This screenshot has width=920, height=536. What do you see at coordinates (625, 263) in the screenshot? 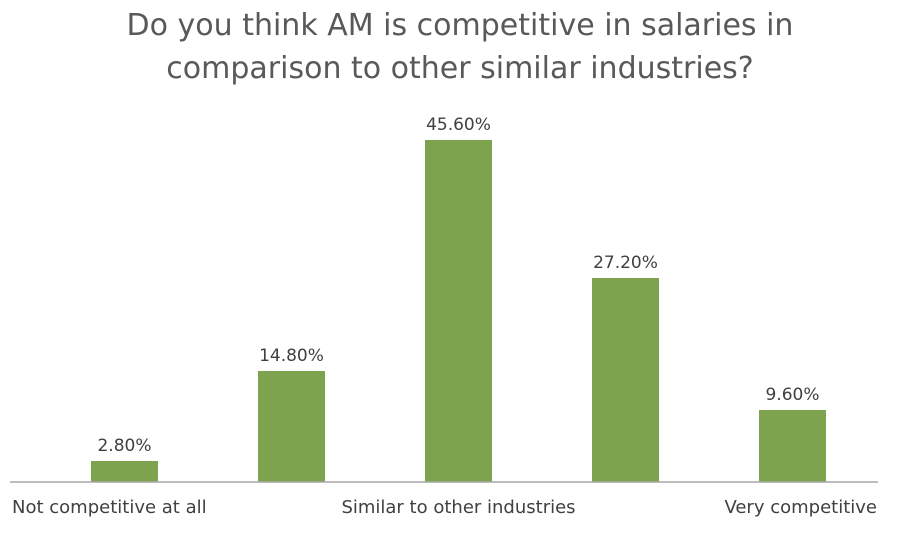
I see `data-label-3: 27.20%` at bounding box center [625, 263].